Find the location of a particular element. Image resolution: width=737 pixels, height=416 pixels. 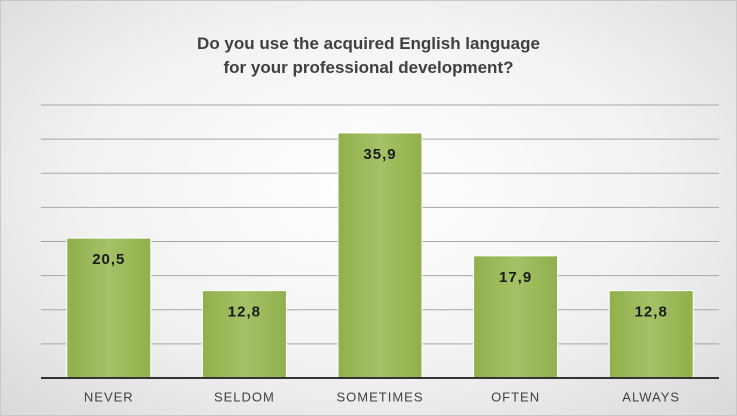

x-tick-label: SOMETIMES is located at coordinates (379, 396).